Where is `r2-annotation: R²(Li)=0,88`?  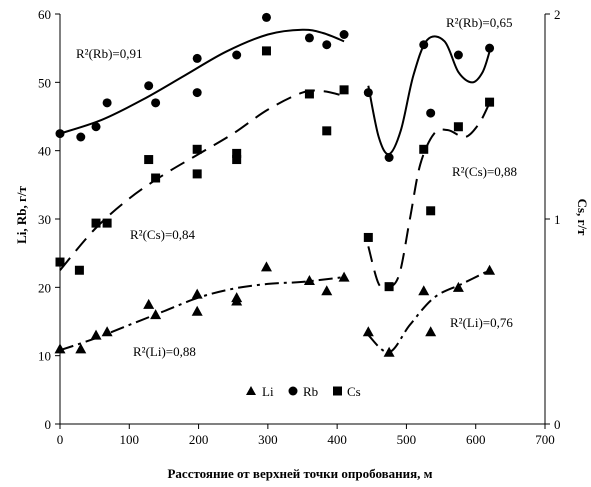
r2-annotation: R²(Li)=0,88 is located at coordinates (164, 351).